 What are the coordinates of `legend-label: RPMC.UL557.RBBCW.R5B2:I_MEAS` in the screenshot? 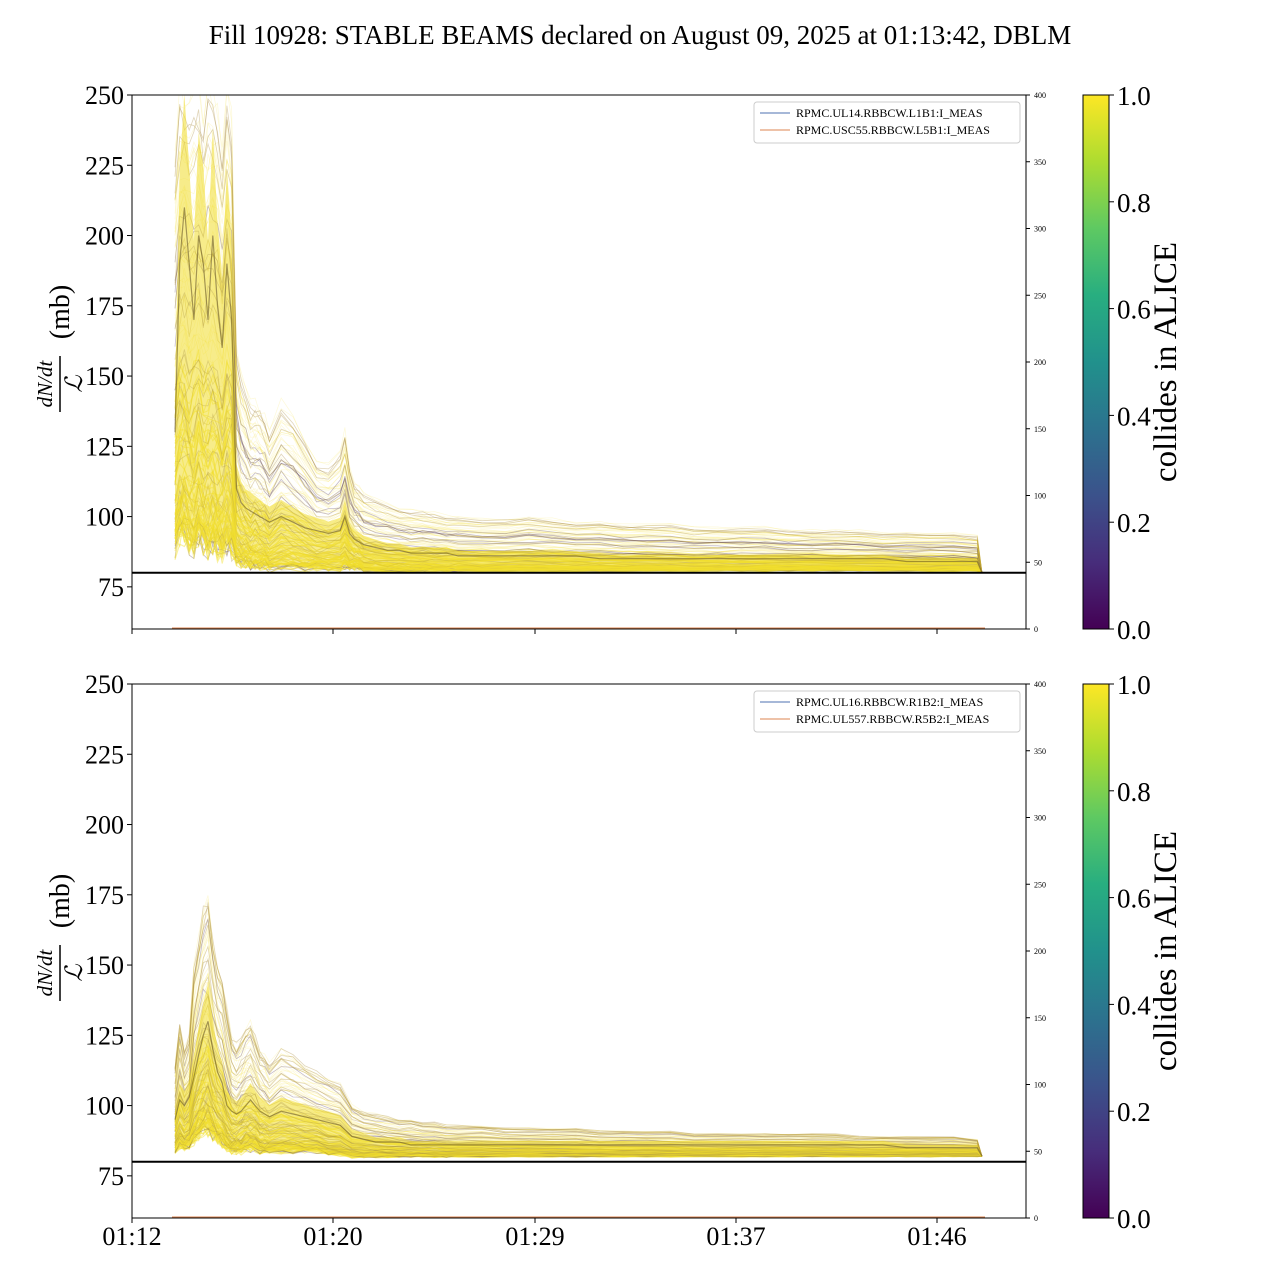 It's located at (892, 719).